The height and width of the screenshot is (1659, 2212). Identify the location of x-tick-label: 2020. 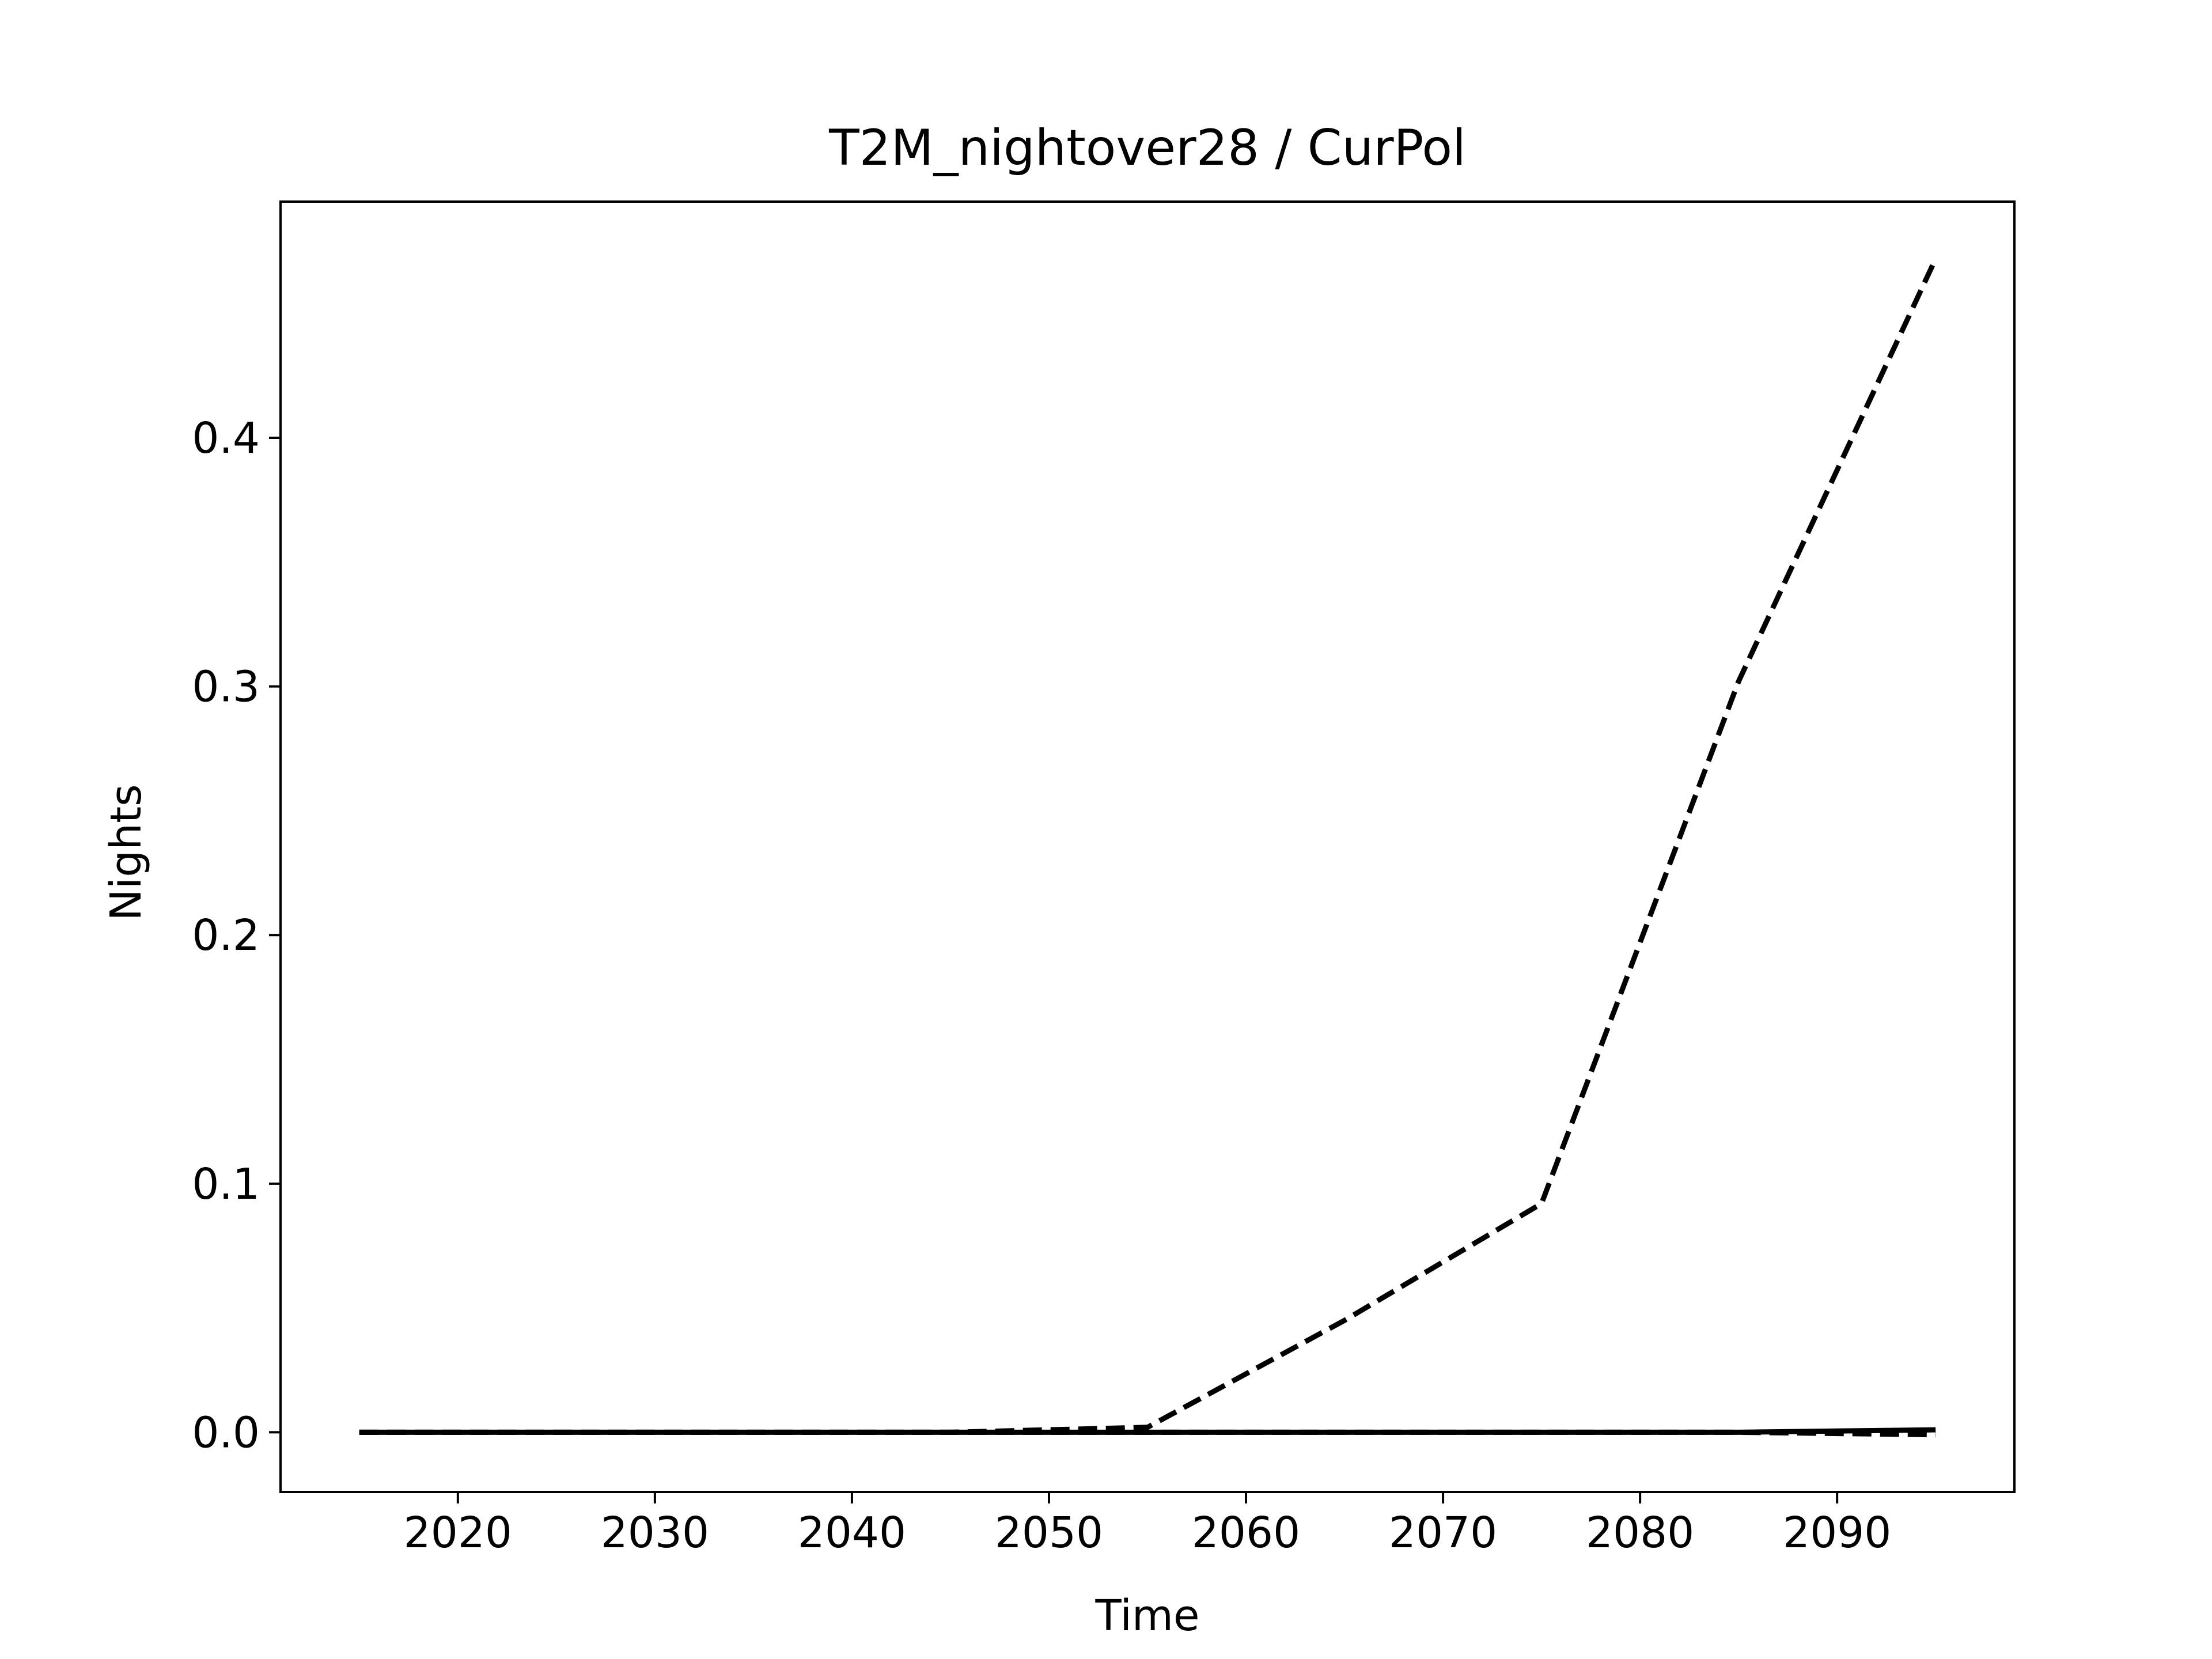
(458, 1533).